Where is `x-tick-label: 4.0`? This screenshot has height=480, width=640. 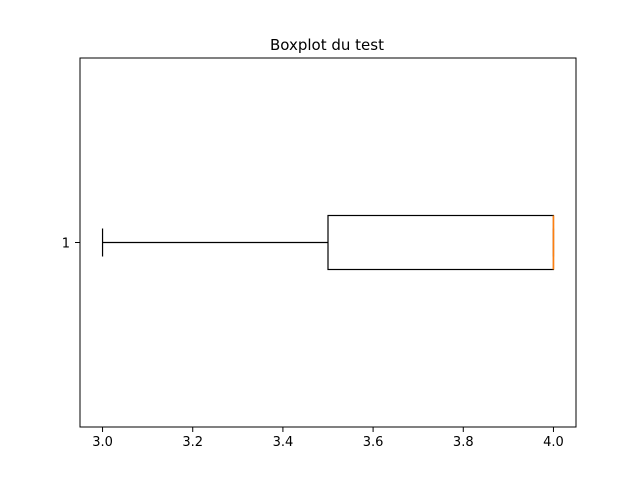
x-tick-label: 4.0 is located at coordinates (553, 442).